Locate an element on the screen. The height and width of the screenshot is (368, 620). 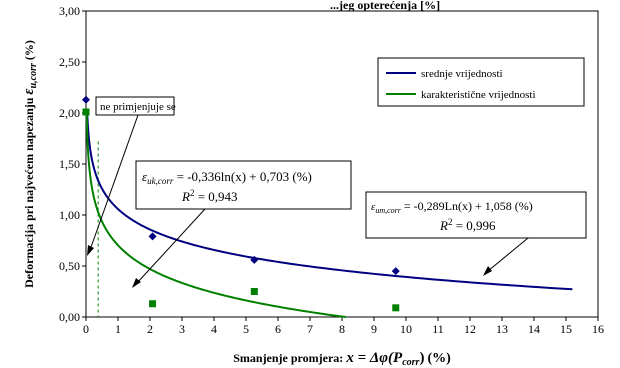
x-tick-label: 2 is located at coordinates (150, 329).